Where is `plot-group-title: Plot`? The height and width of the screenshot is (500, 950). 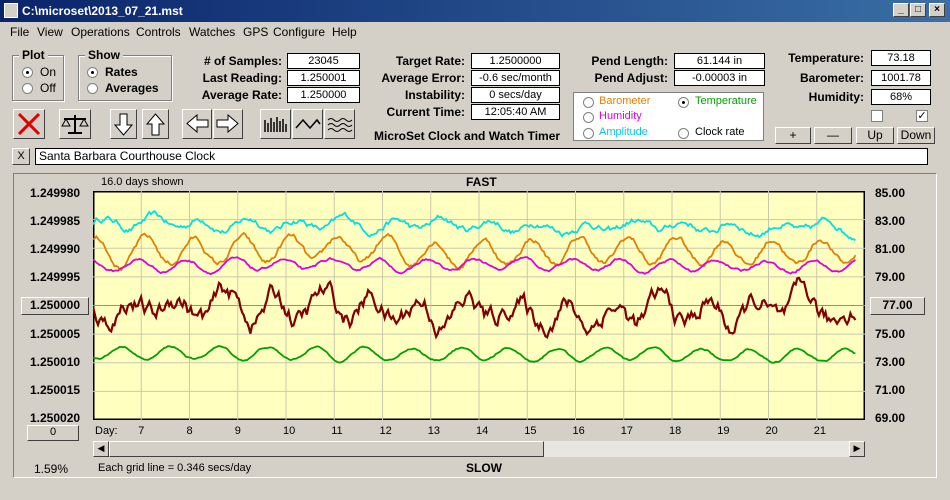 plot-group-title: Plot is located at coordinates (33, 55).